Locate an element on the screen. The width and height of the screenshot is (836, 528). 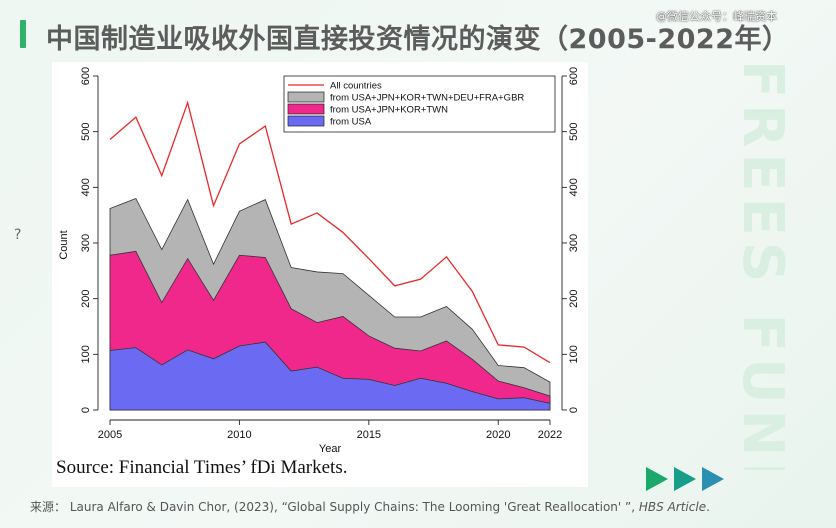
x-tick-label: 2005 is located at coordinates (110, 435).